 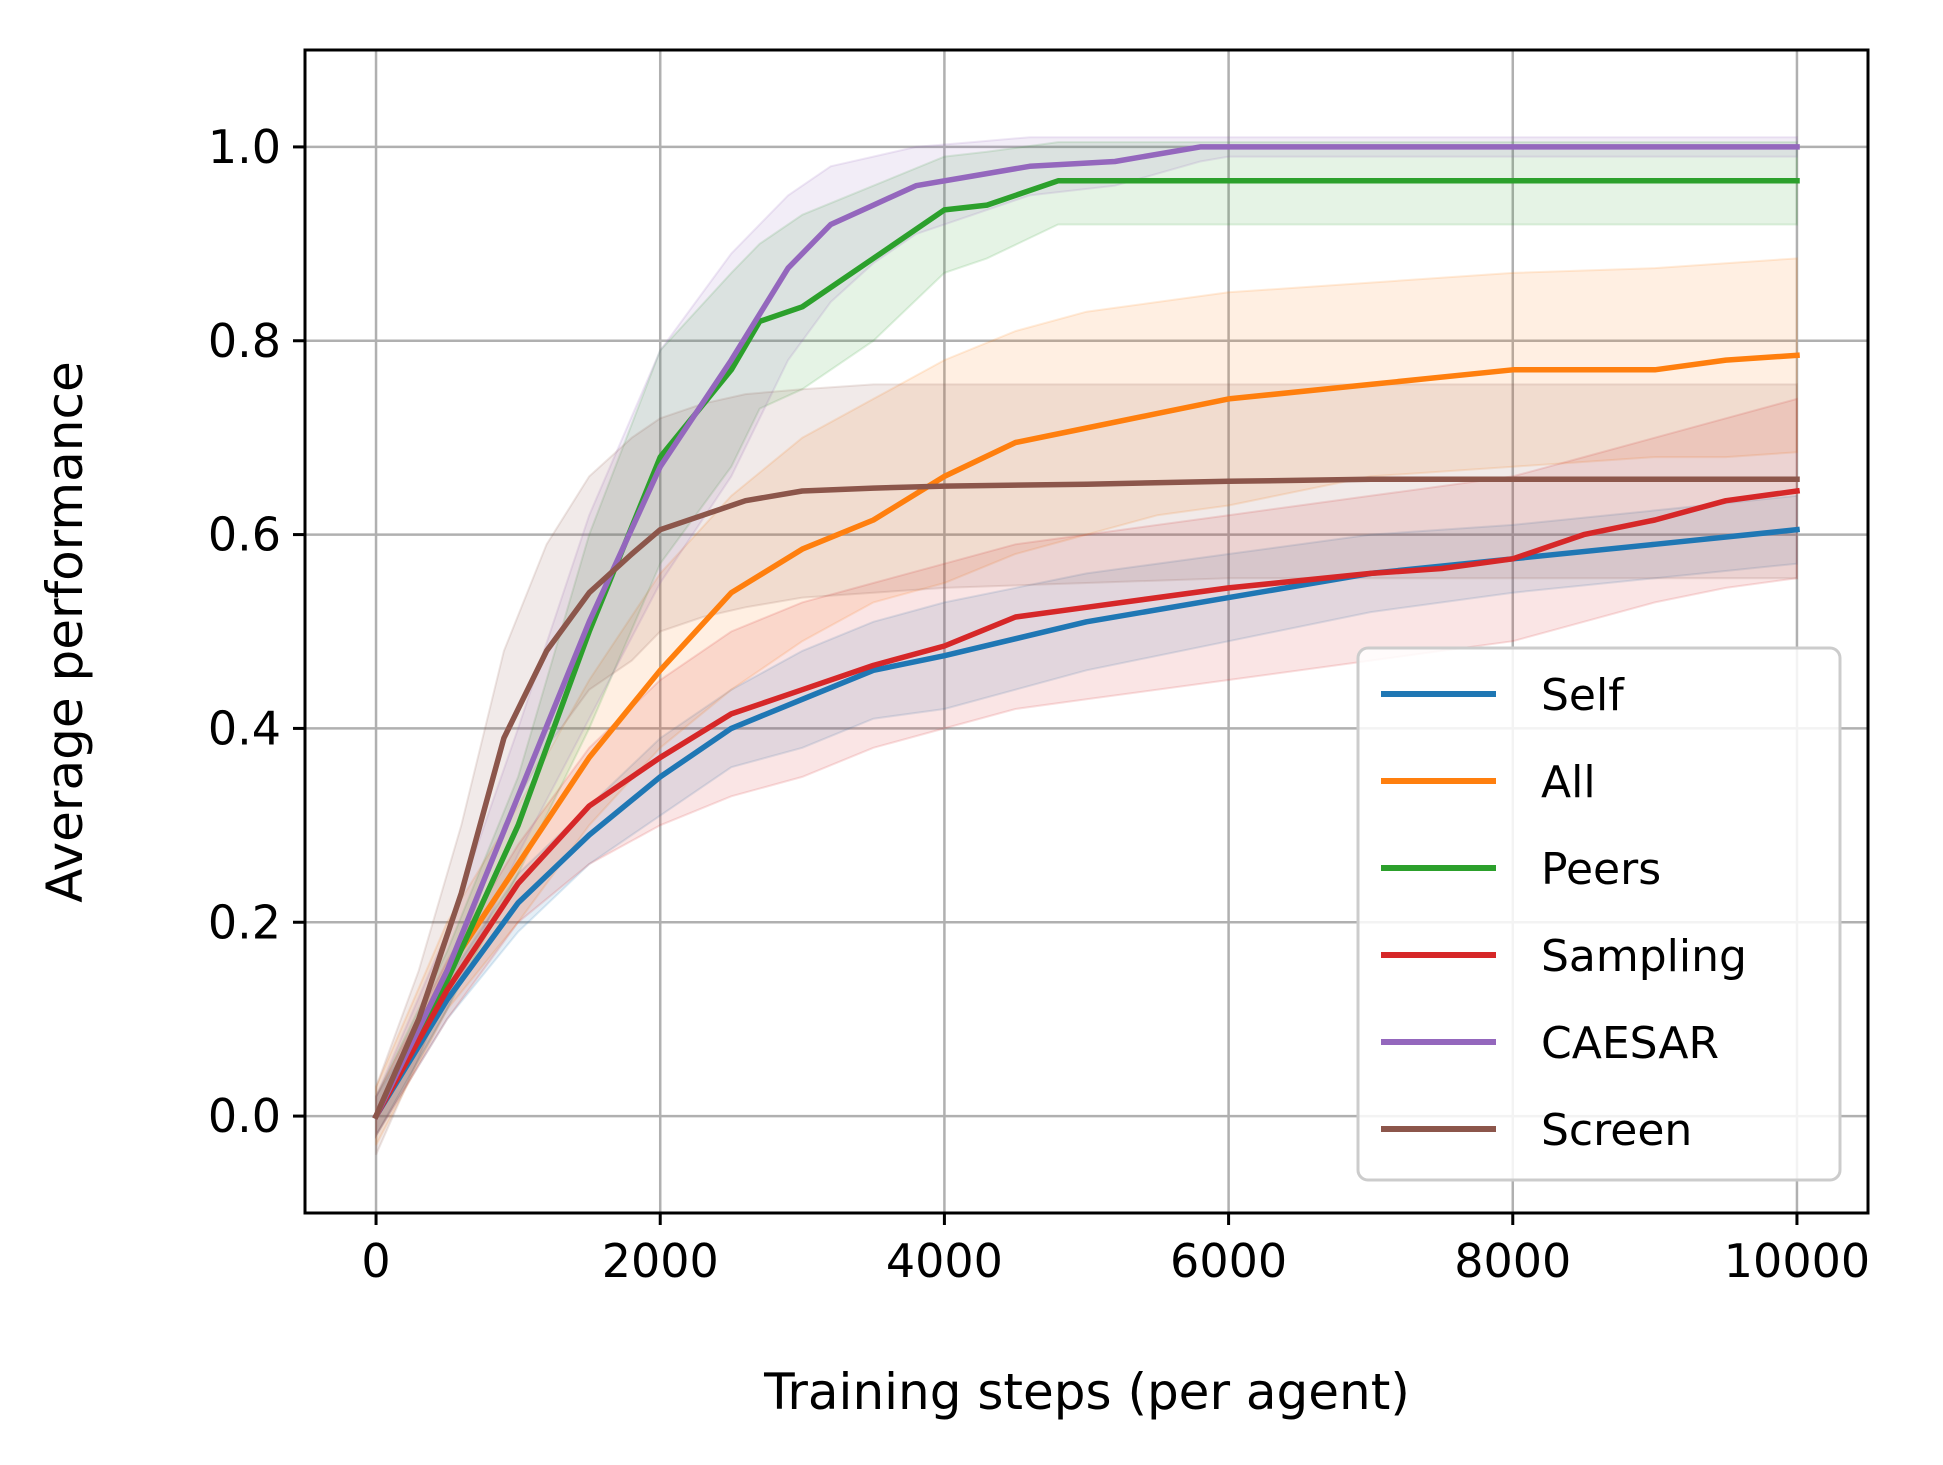 What do you see at coordinates (1644, 956) in the screenshot?
I see `legend-label-sampling: Sampling` at bounding box center [1644, 956].